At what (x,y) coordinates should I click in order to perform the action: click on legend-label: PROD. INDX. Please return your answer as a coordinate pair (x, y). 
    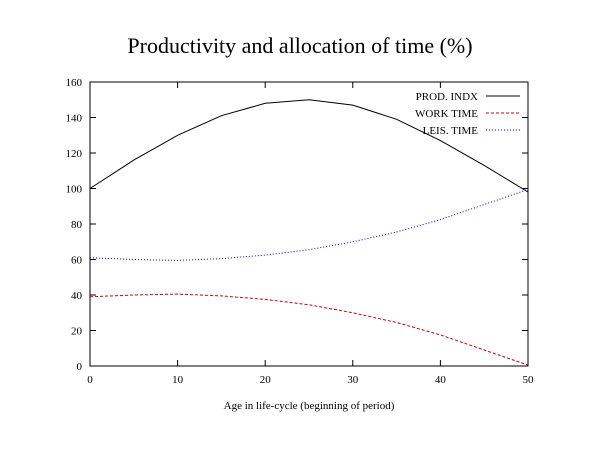
    Looking at the image, I should click on (447, 97).